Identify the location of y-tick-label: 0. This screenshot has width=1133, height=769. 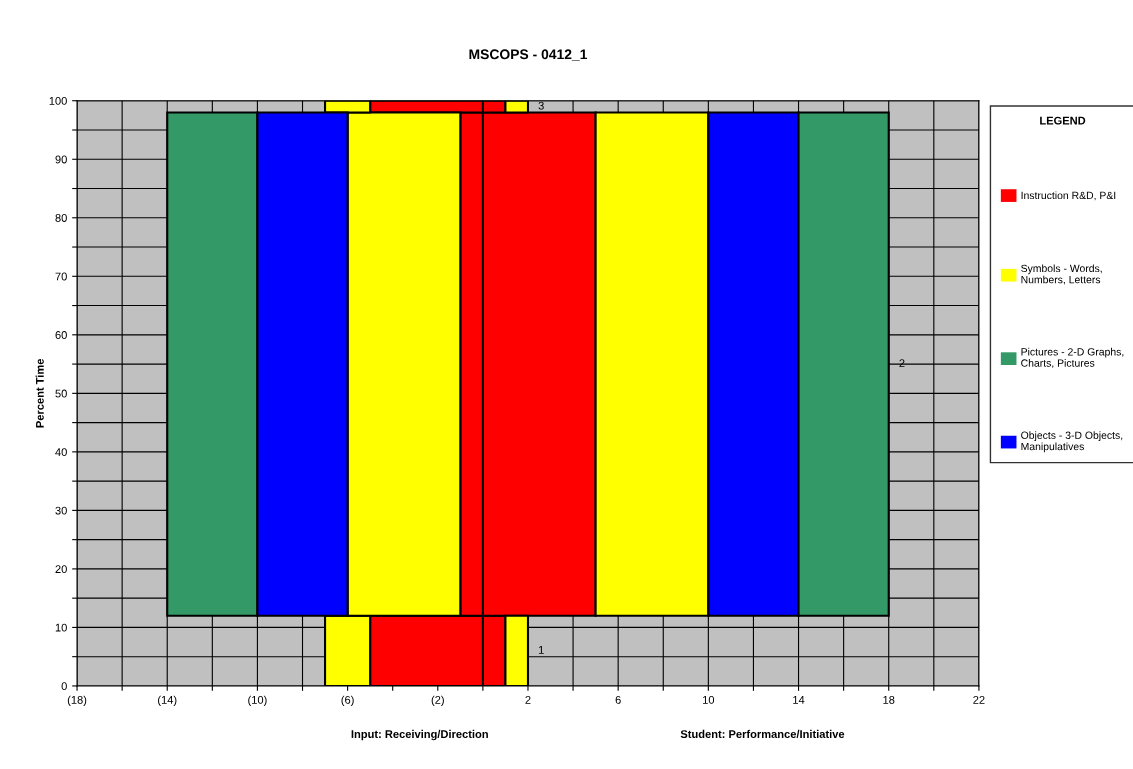
(64, 686).